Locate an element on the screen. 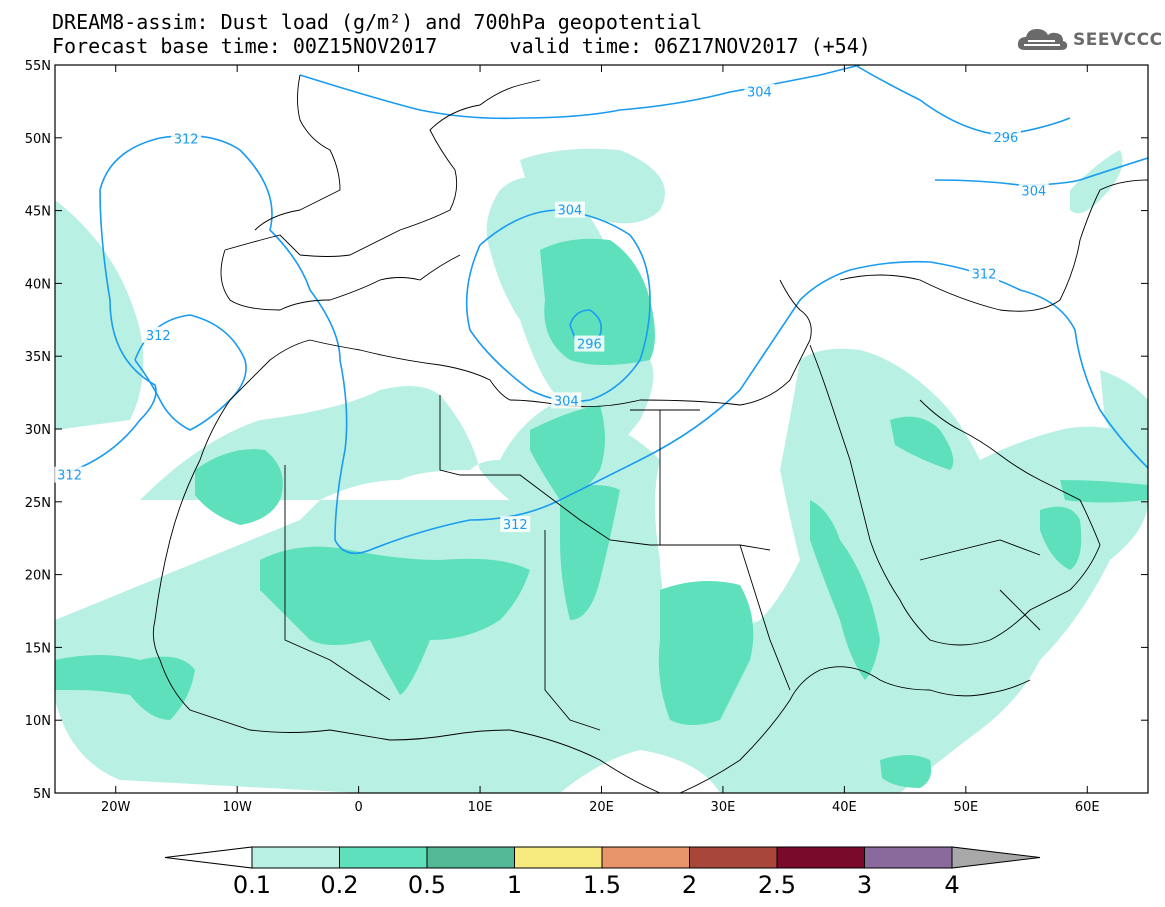 The width and height of the screenshot is (1165, 907). seevccc-logo: SEEVCCC is located at coordinates (1089, 40).